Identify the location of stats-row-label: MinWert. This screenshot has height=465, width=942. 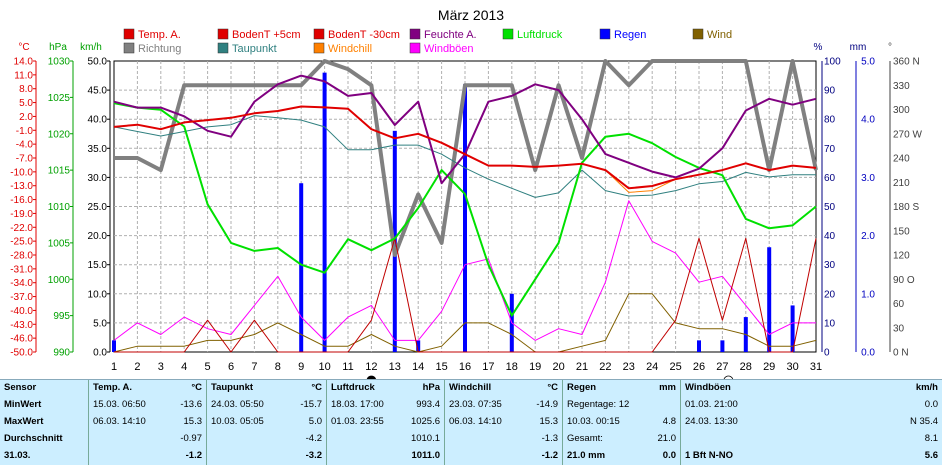
(23, 404).